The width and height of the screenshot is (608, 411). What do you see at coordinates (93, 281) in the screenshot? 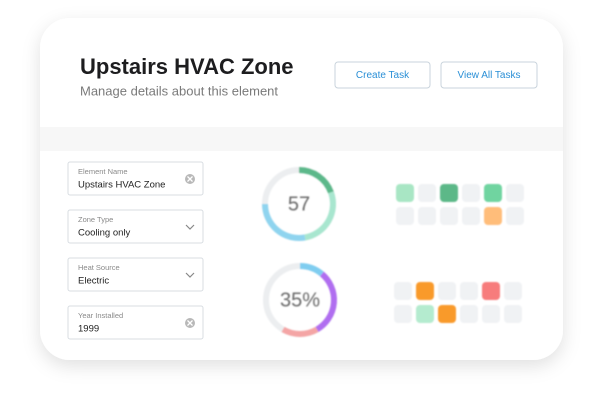
I see `field-value: Electric` at bounding box center [93, 281].